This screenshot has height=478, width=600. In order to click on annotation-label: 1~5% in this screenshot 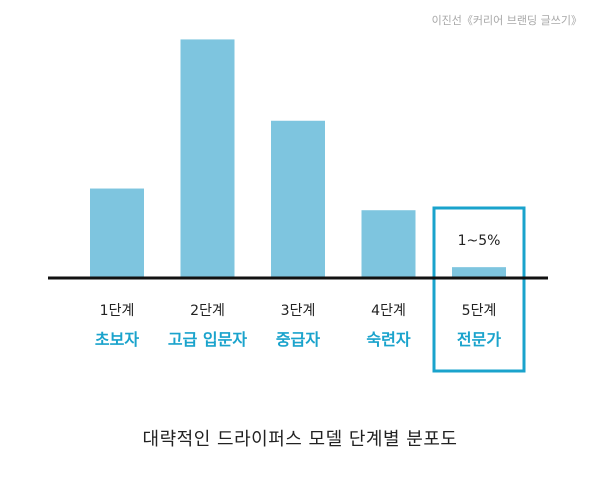, I will do `click(479, 241)`.